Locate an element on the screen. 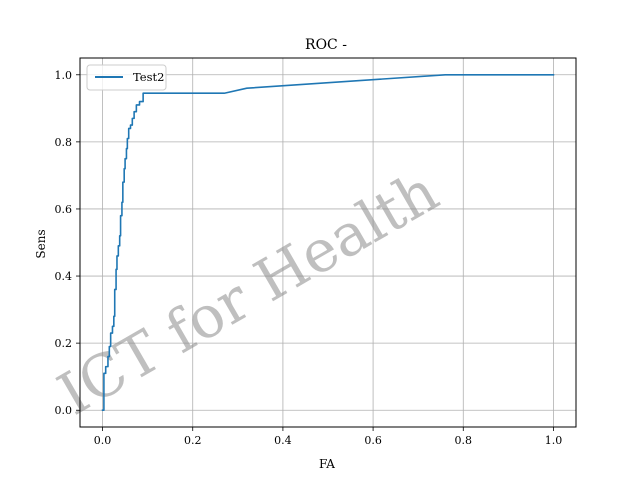 The image size is (640, 480). x-tick-label: 0.0 is located at coordinates (103, 440).